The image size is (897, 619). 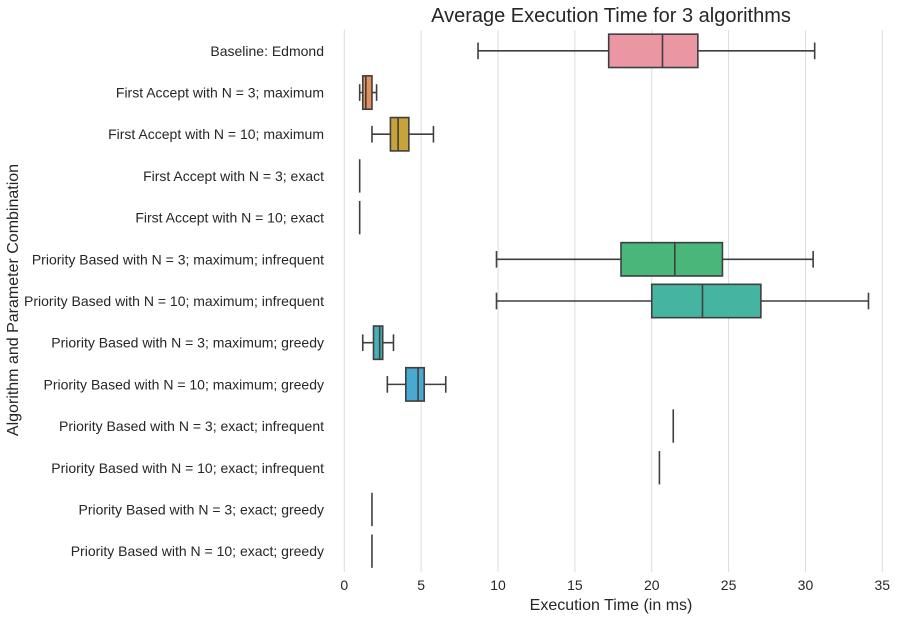 I want to click on x-tick-labels: 0 5 10 15 20 25 30 35, so click(x=615, y=585).